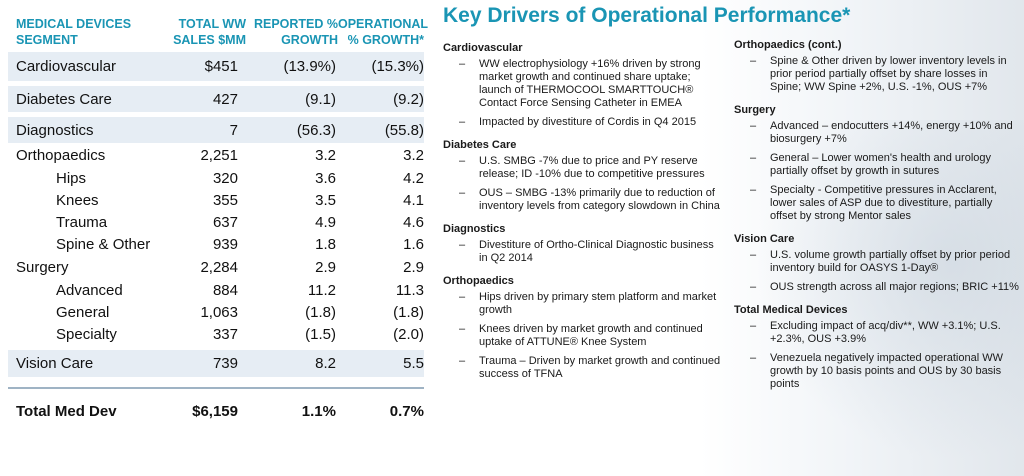 The image size is (1024, 476). I want to click on header-reported: REPORTED % GROWTH, so click(295, 32).